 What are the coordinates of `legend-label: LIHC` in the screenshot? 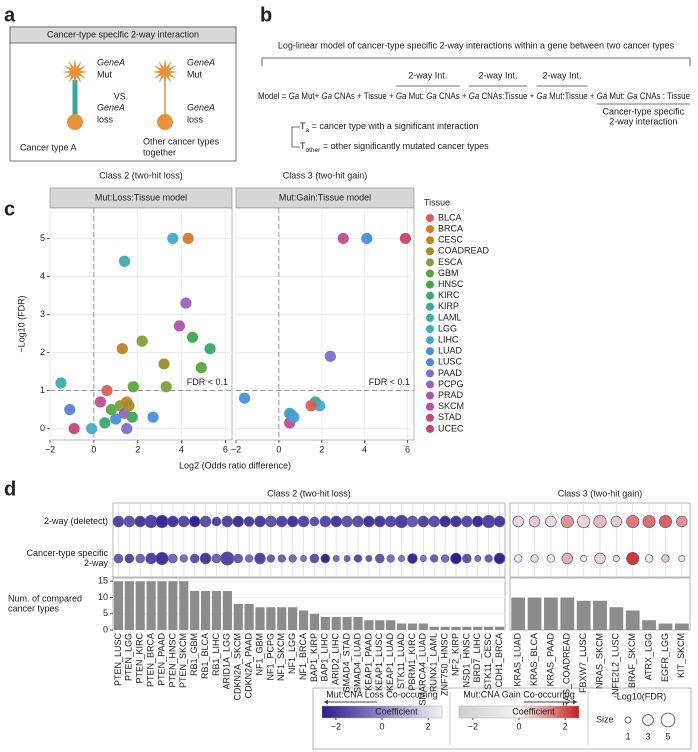 It's located at (448, 339).